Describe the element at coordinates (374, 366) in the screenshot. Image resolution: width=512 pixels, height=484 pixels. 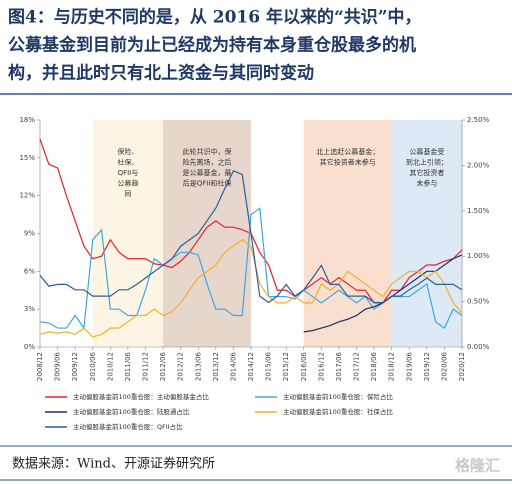
I see `x-tick-label: 2018/06` at that location.